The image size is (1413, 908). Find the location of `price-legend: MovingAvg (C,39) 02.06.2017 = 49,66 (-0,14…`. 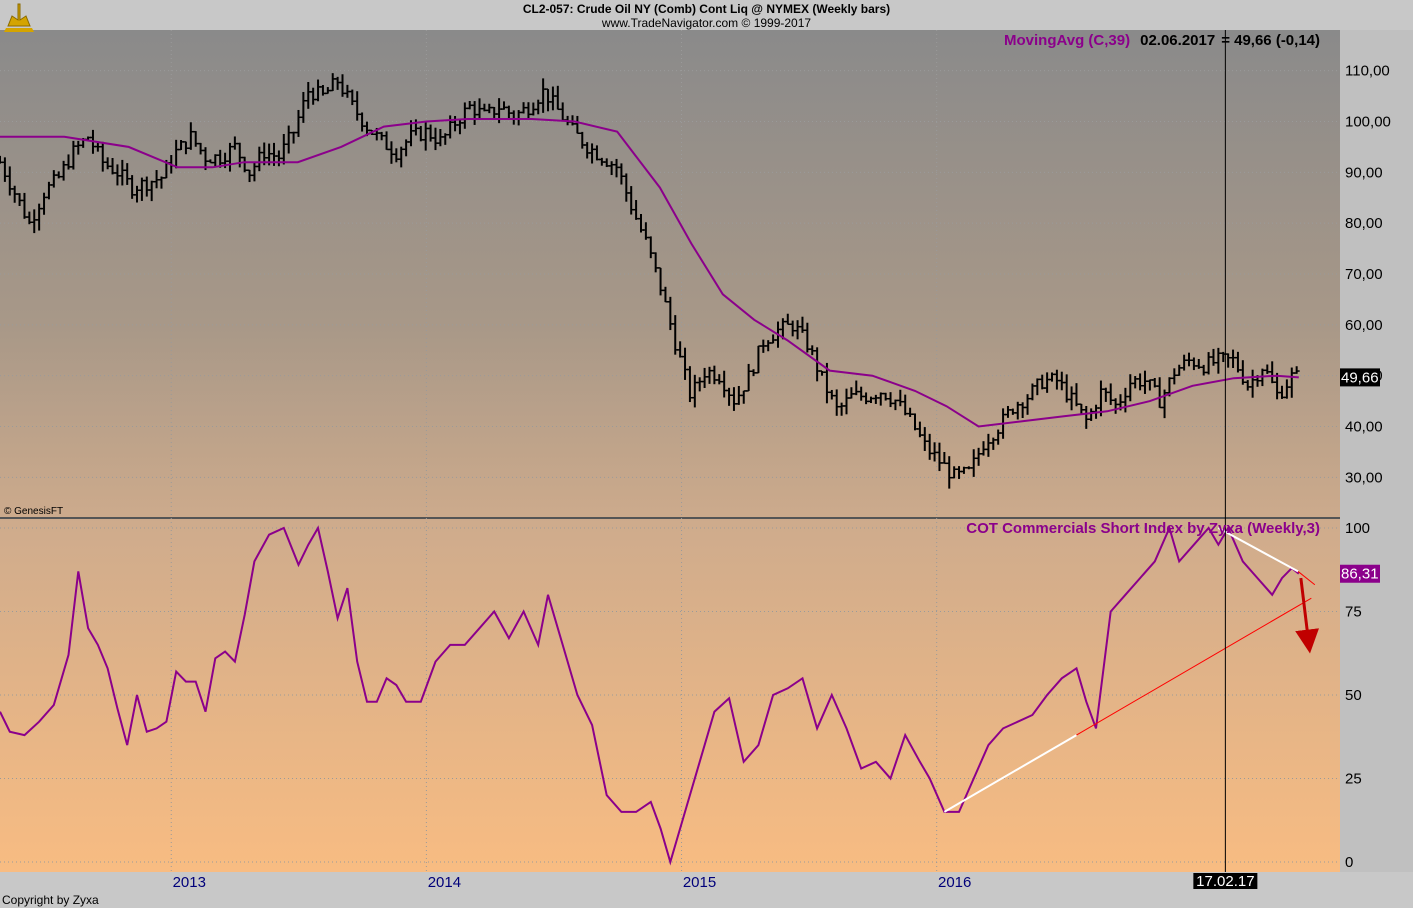

price-legend: MovingAvg (C,39) 02.06.2017 = 49,66 (-0,14… is located at coordinates (1162, 40).